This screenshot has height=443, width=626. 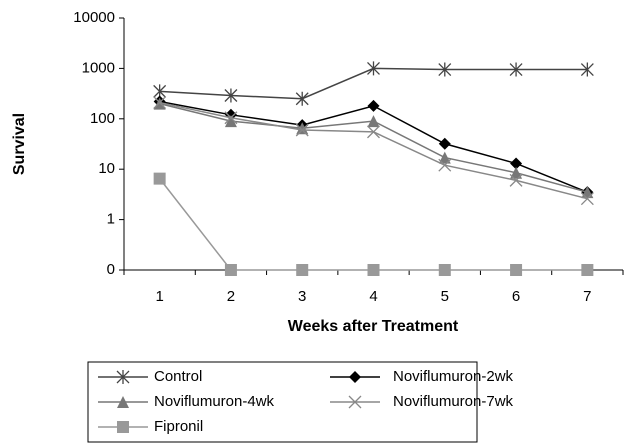 What do you see at coordinates (111, 219) in the screenshot?
I see `y-tick-label: 1` at bounding box center [111, 219].